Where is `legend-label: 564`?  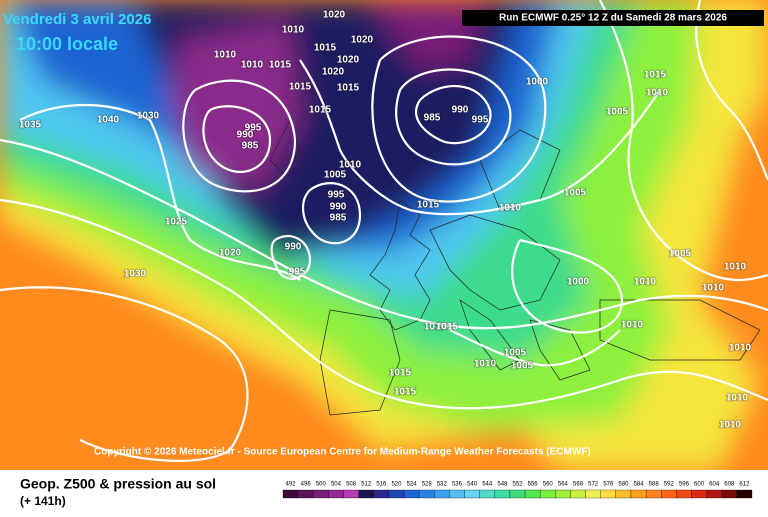 legend-label: 564 is located at coordinates (563, 485).